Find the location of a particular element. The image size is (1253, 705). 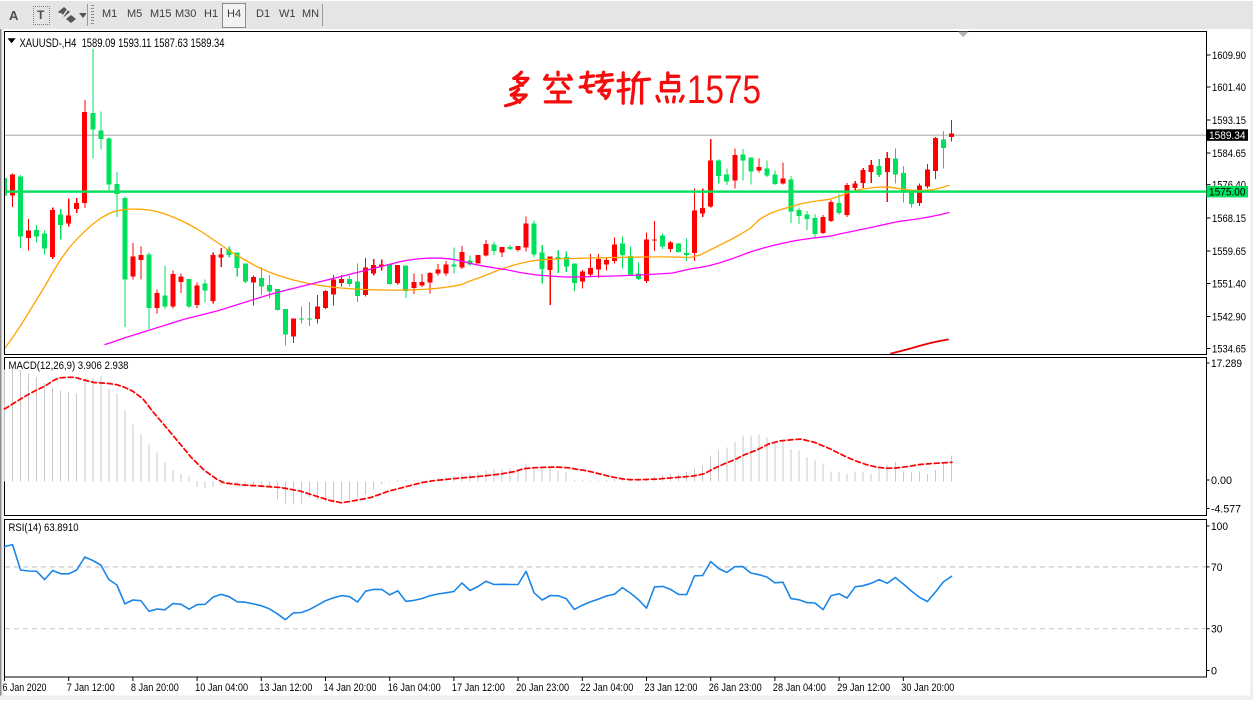

svg-text: 28 Jan 04:00 is located at coordinates (799, 688).